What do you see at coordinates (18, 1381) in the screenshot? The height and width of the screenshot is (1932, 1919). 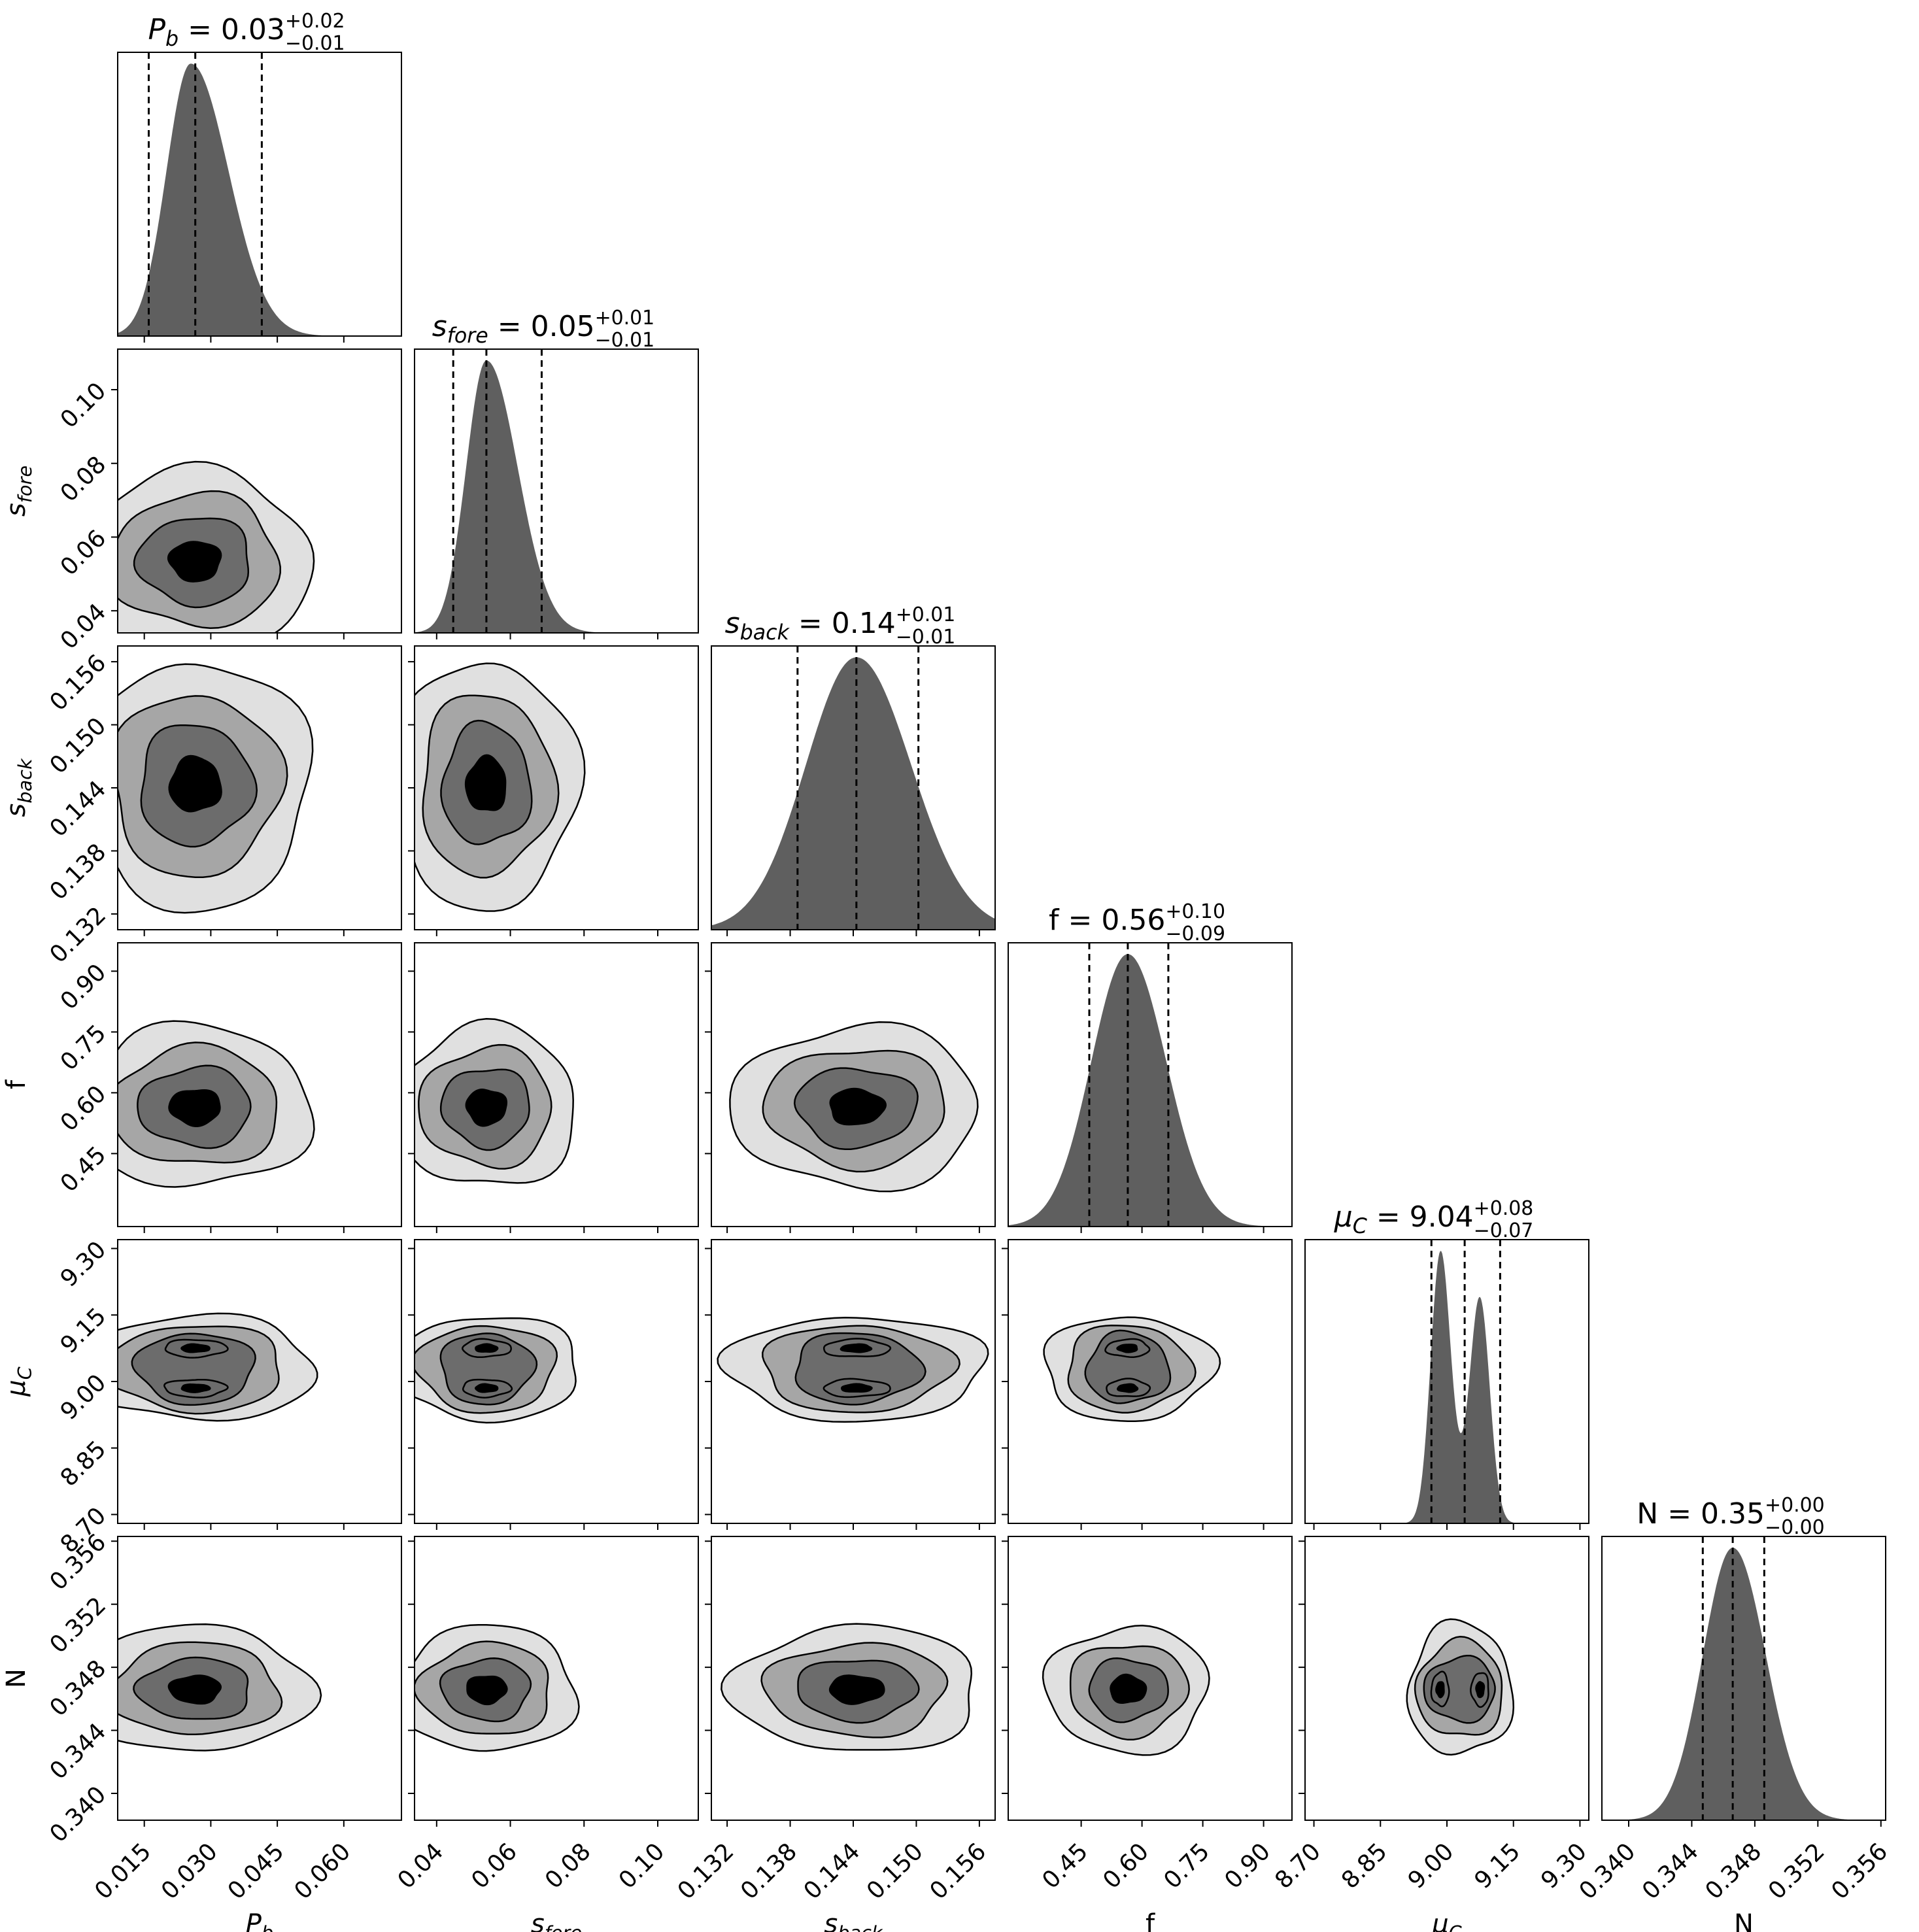 I see `y-axis-label-muC: μC` at bounding box center [18, 1381].